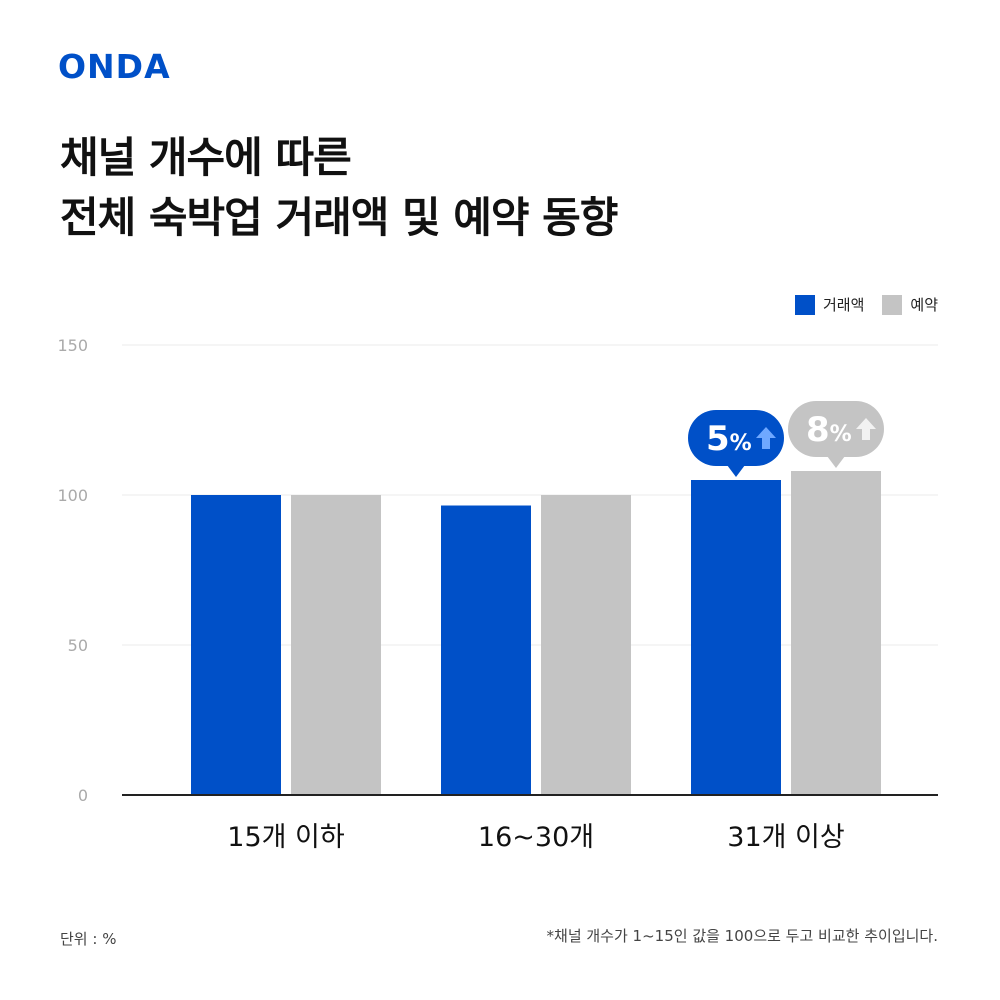  Describe the element at coordinates (843, 305) in the screenshot. I see `legend-label-transaction: 거래액` at that location.